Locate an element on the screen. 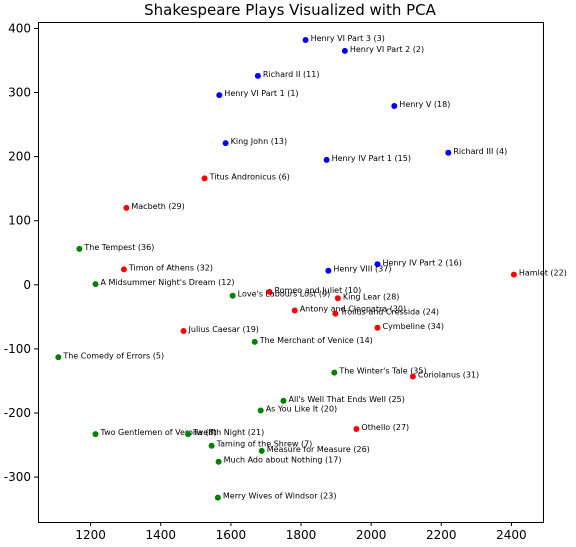 Image resolution: width=576 pixels, height=547 pixels. point-label: Richard II (11) is located at coordinates (291, 74).